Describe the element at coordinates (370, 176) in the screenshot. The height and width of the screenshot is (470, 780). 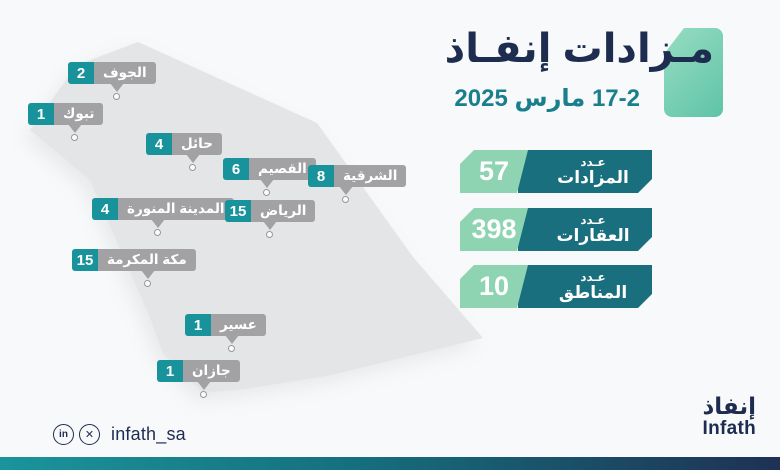
I see `region-label: الشرقية` at that location.